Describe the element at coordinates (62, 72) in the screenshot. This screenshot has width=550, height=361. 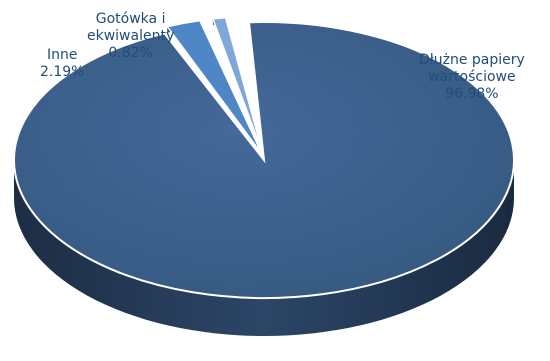
I see `slice-value-inne: 2.19%` at that location.